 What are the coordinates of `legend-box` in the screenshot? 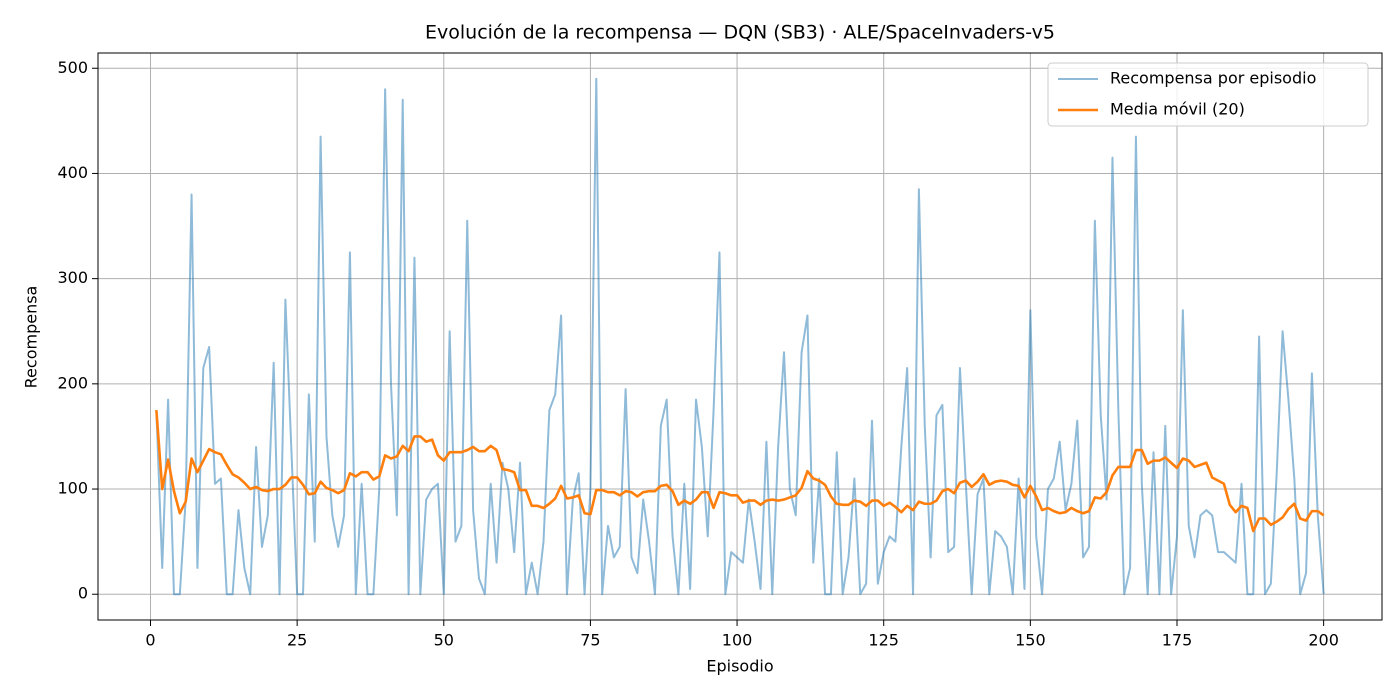 It's located at (1208, 94).